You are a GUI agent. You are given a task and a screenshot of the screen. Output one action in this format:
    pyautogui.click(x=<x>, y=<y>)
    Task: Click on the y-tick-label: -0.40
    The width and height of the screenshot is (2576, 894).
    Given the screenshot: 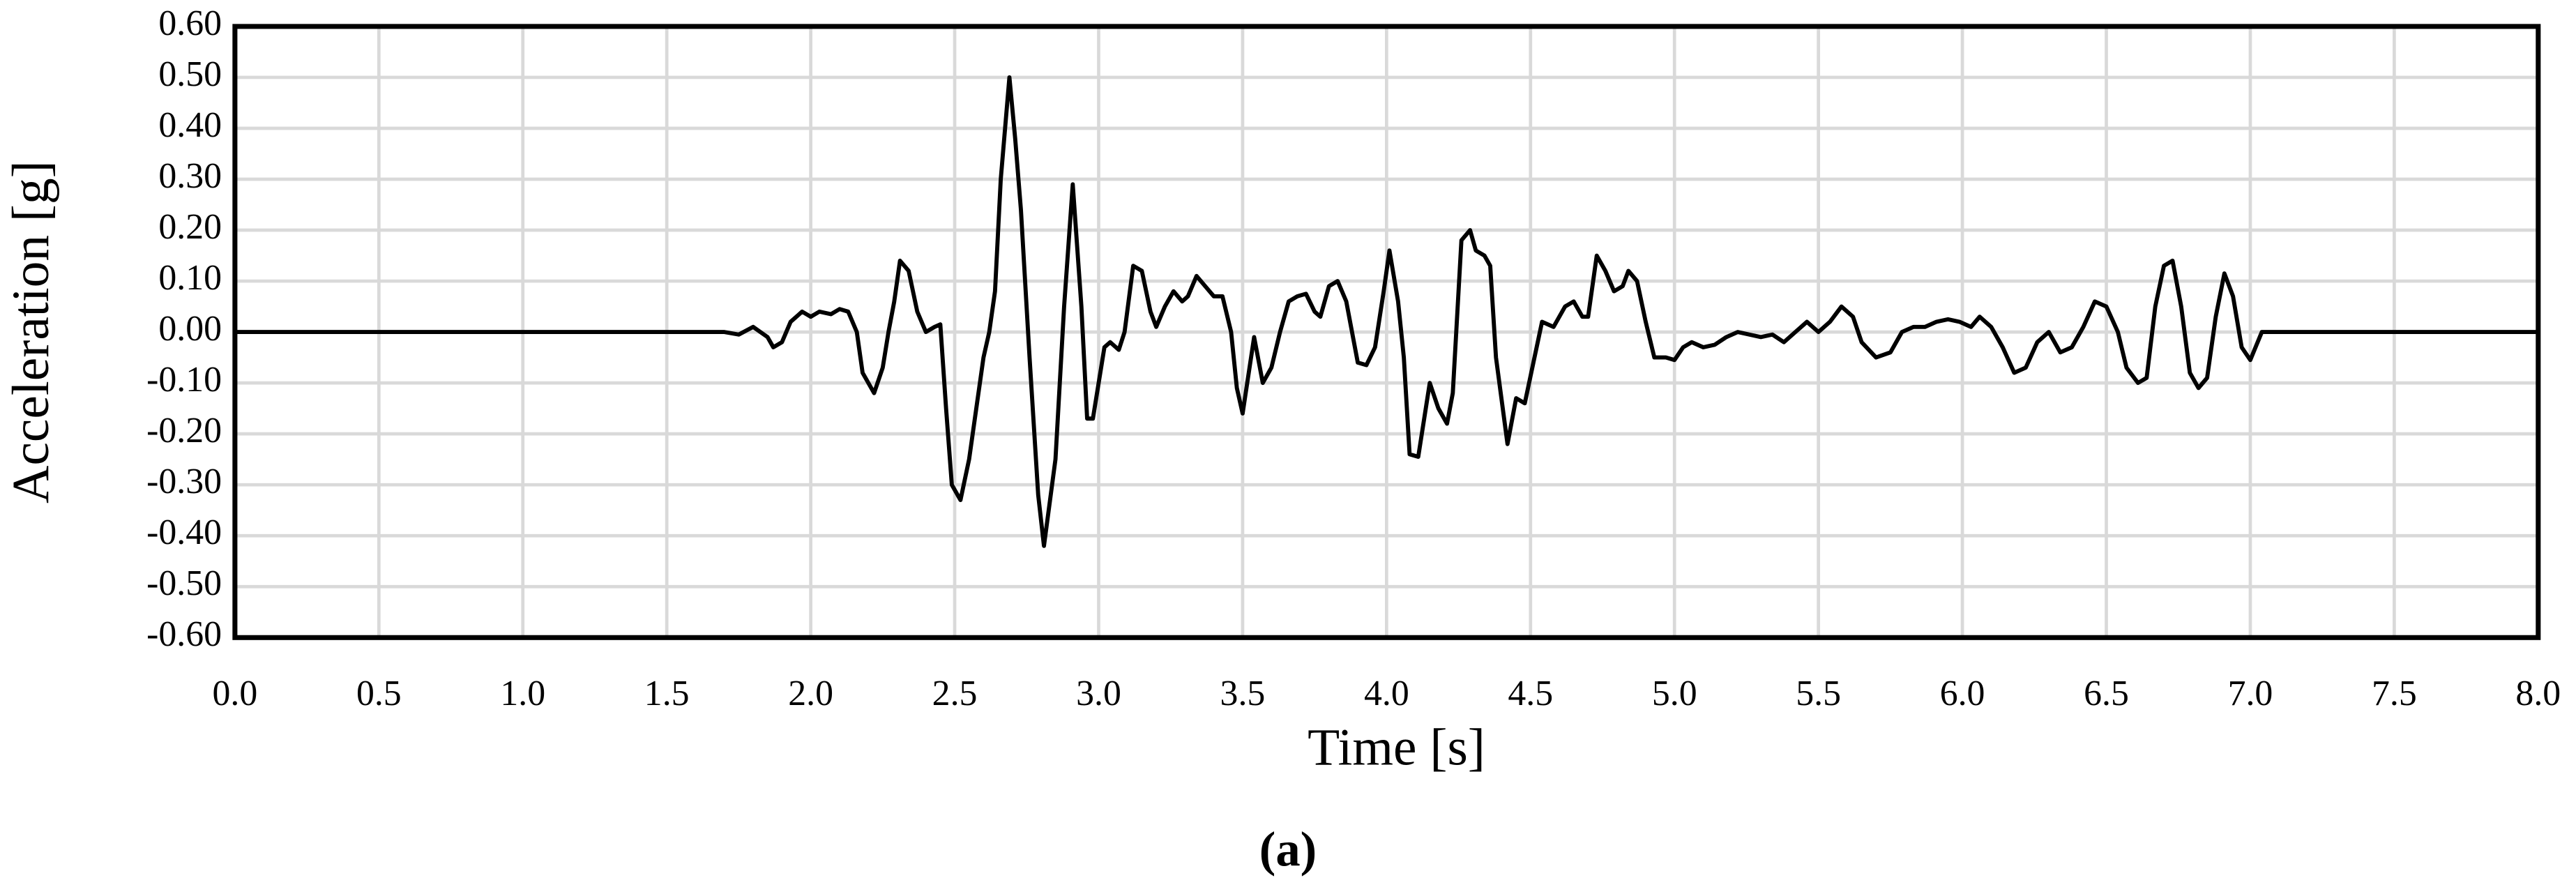 What is the action you would take?
    pyautogui.click(x=184, y=532)
    